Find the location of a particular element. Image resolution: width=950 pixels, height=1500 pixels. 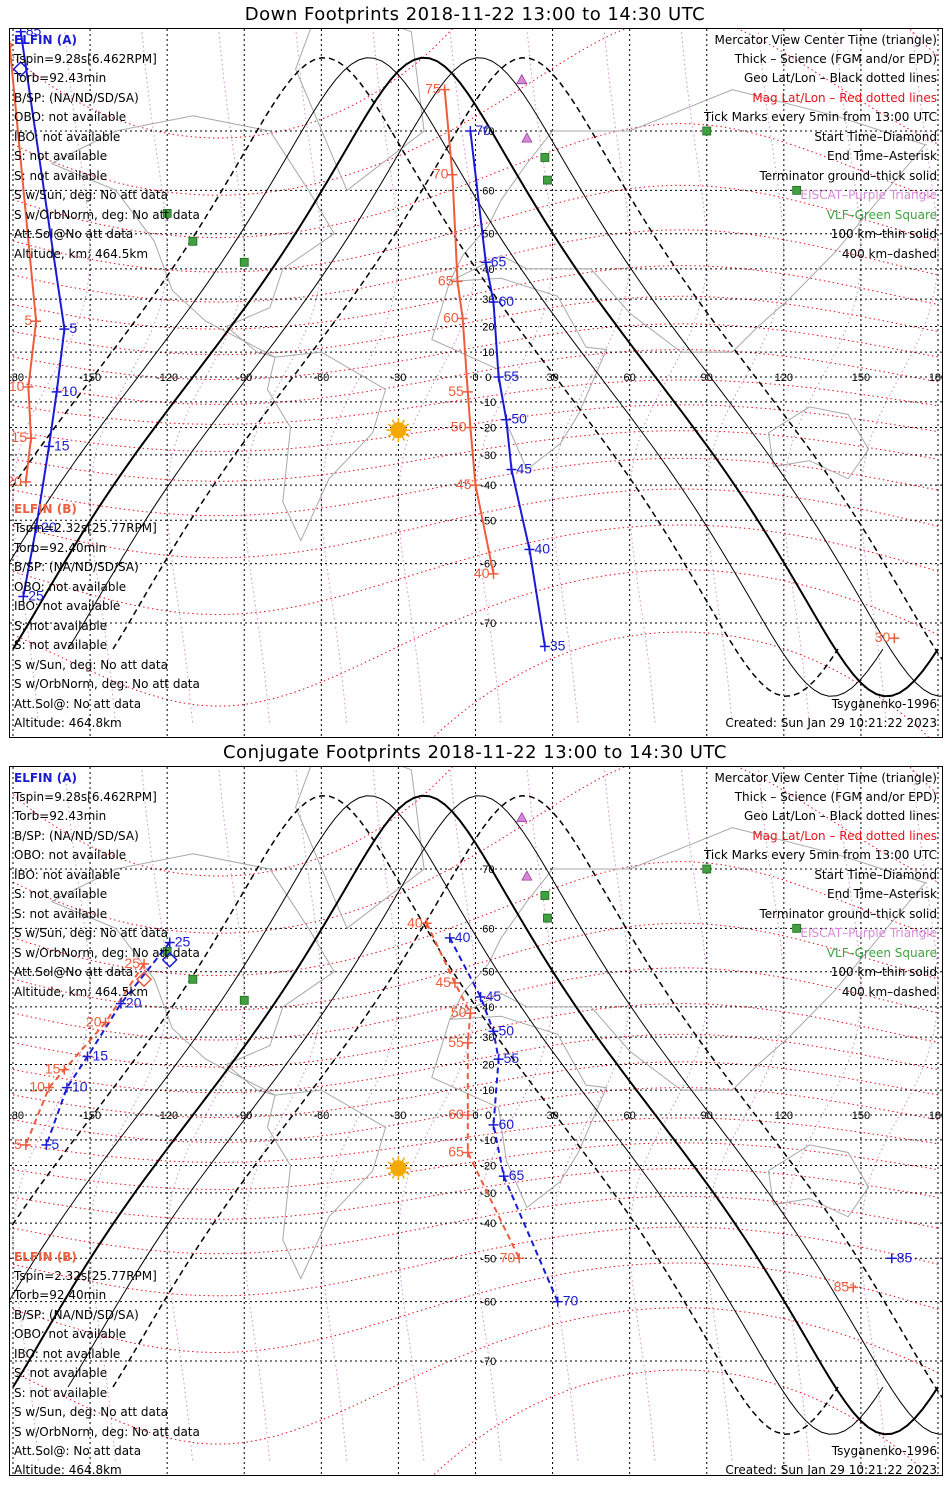

legend-geo: Geo Lat/Lon – Black dotted lines is located at coordinates (840, 816).